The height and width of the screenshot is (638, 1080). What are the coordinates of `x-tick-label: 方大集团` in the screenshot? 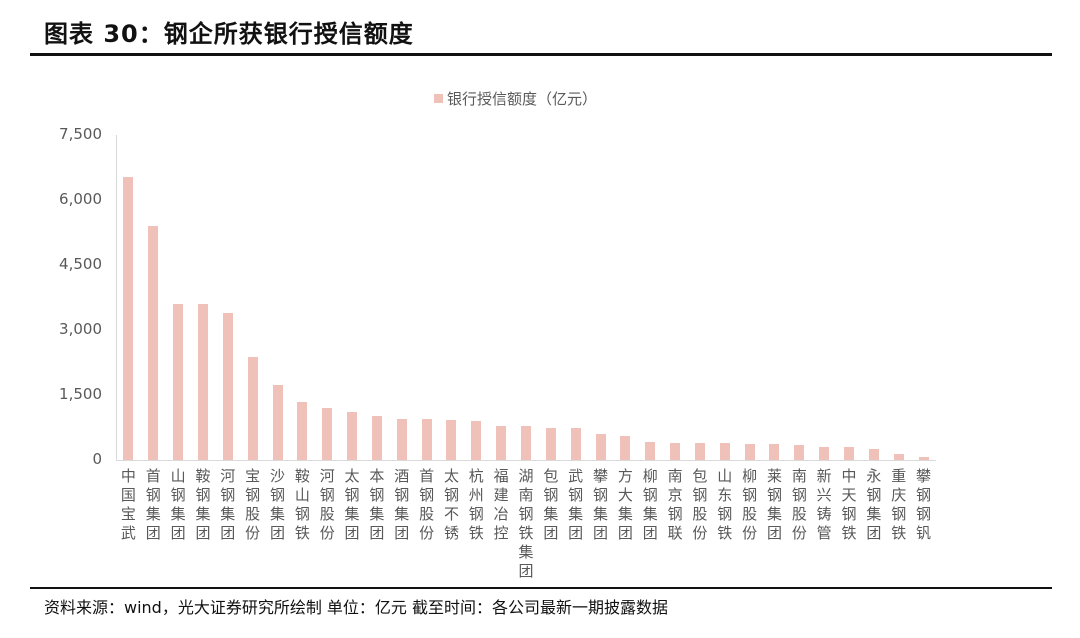 It's located at (625, 504).